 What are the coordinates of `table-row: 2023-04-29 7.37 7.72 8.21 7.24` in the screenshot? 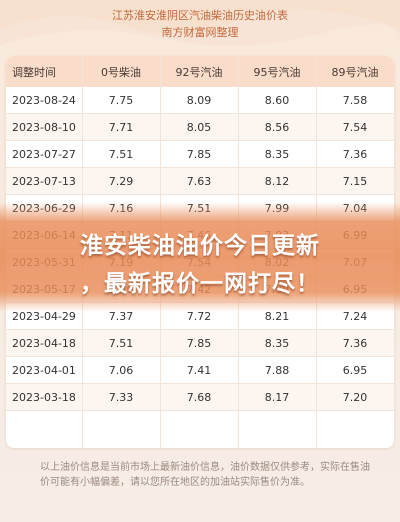 It's located at (200, 316).